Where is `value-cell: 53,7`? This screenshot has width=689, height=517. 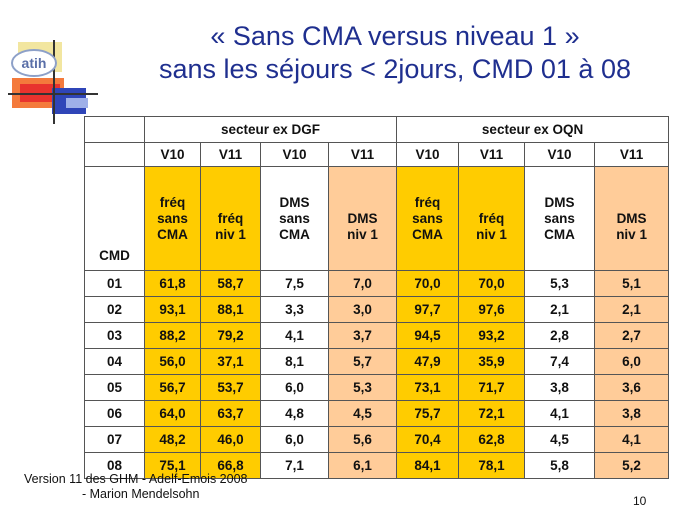
value-cell: 53,7 is located at coordinates (230, 387).